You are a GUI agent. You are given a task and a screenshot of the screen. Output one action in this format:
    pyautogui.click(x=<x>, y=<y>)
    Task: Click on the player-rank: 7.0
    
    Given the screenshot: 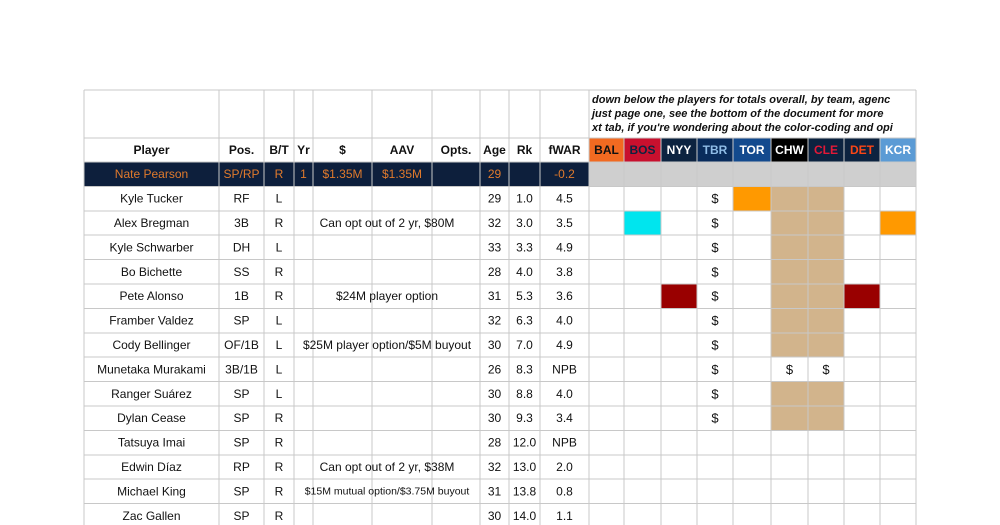 What is the action you would take?
    pyautogui.click(x=524, y=345)
    